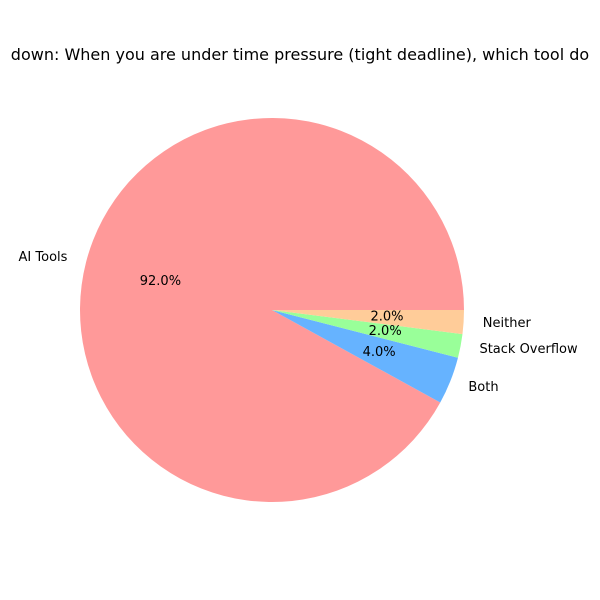  I want to click on slice-label-both: Both, so click(483, 387).